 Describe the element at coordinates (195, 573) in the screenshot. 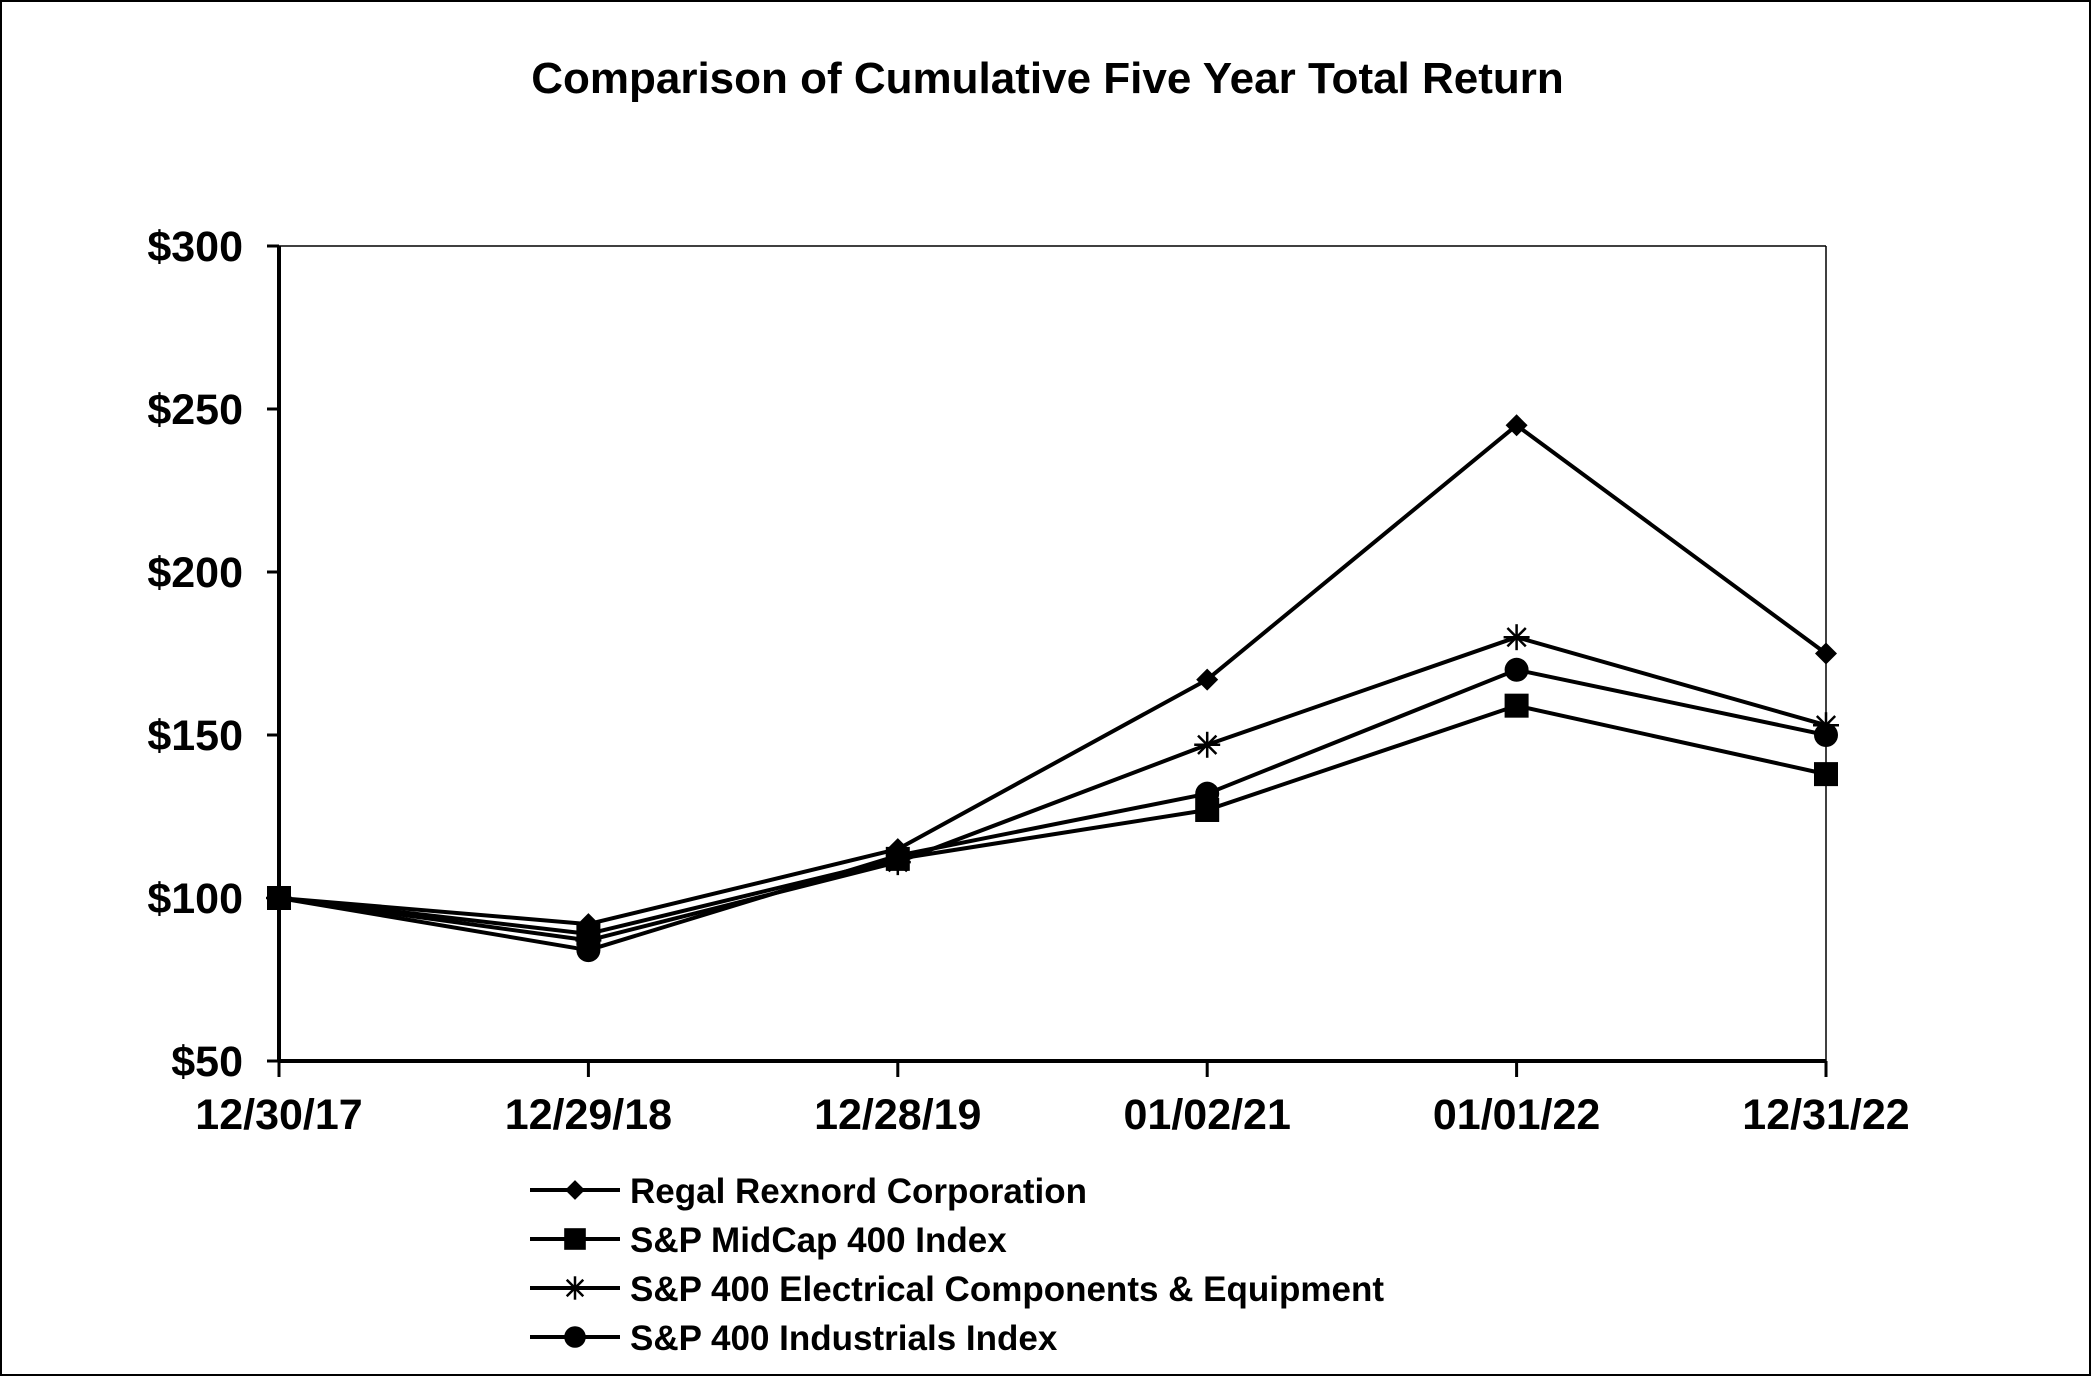

I see `y-tick-label: $200` at that location.